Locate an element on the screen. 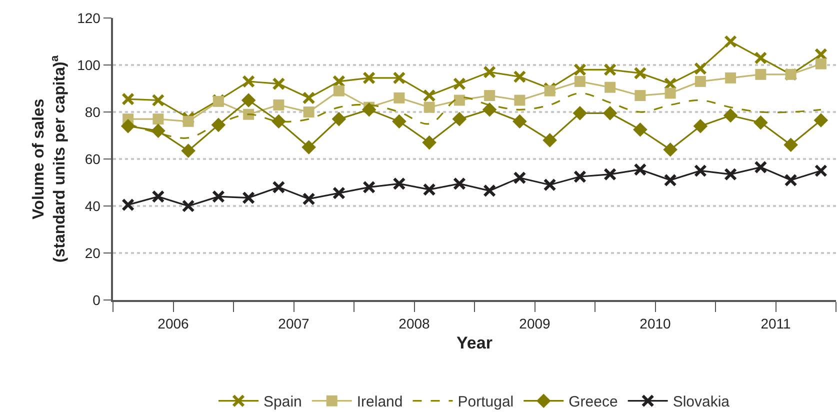  y-tick-label: 120 is located at coordinates (89, 18).